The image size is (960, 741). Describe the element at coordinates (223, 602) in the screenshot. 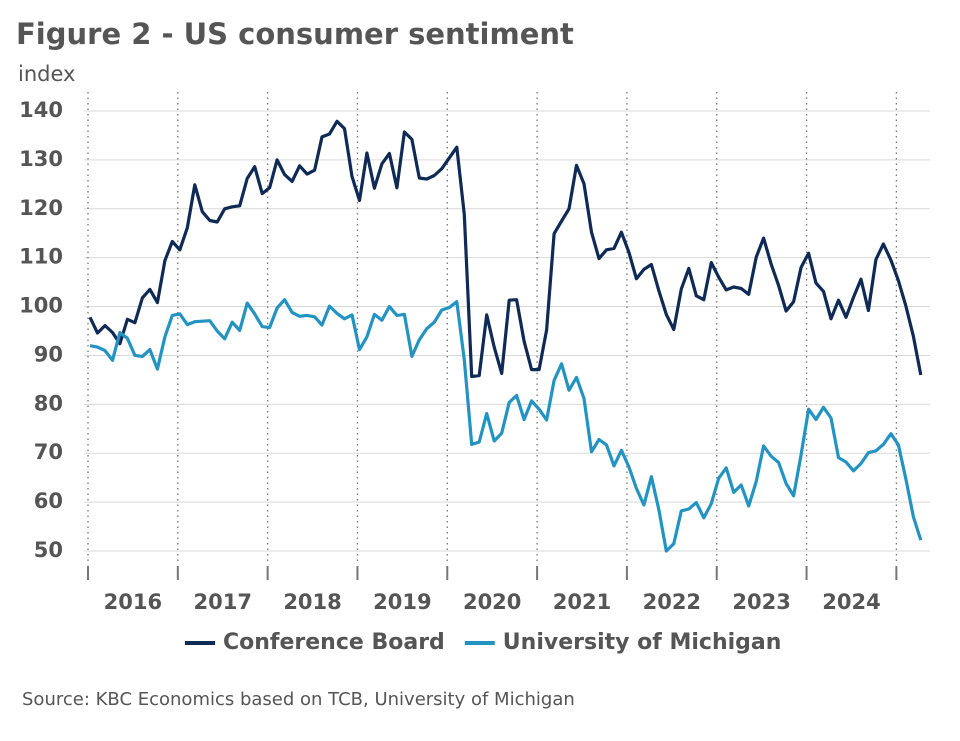

I see `x-tick-label: 2017` at that location.